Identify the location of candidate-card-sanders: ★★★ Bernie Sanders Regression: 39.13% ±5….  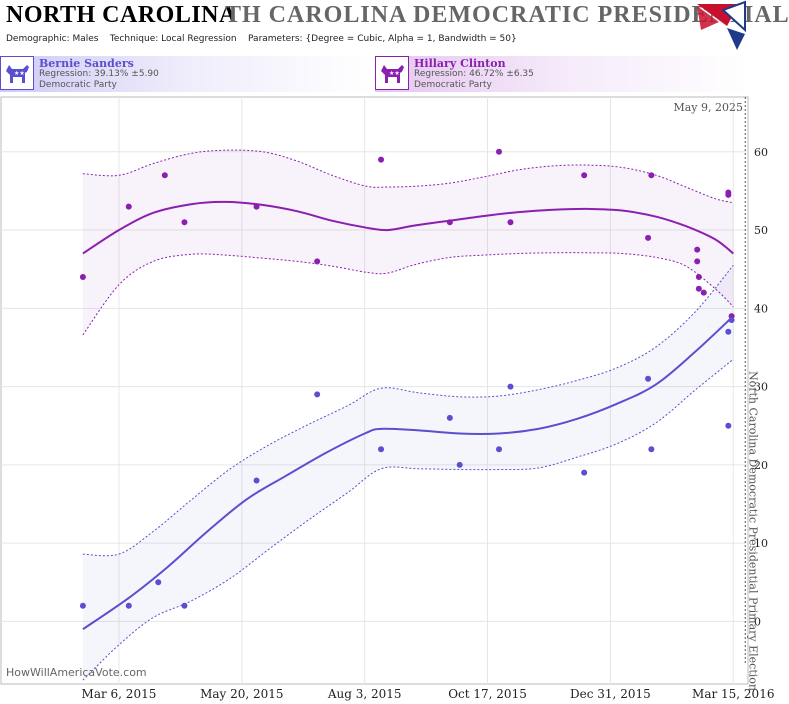
(187, 74).